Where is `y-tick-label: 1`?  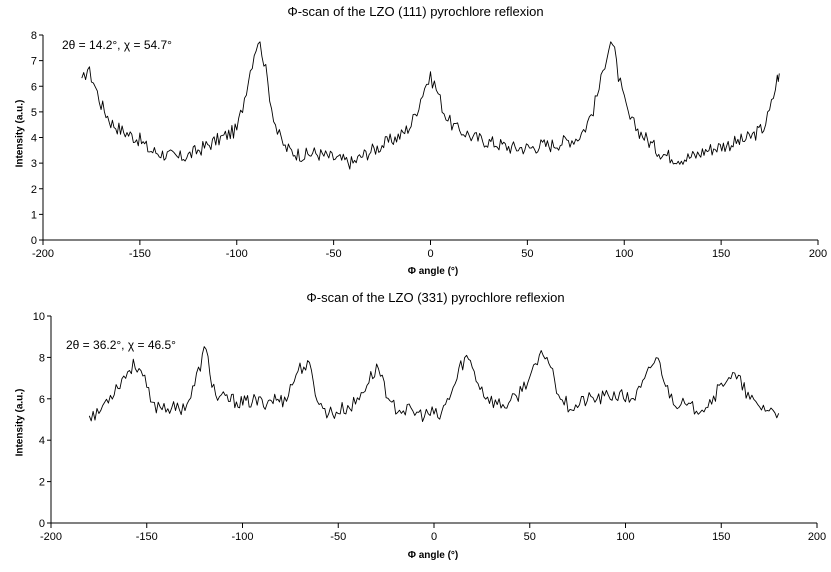
y-tick-label: 1 is located at coordinates (34, 215).